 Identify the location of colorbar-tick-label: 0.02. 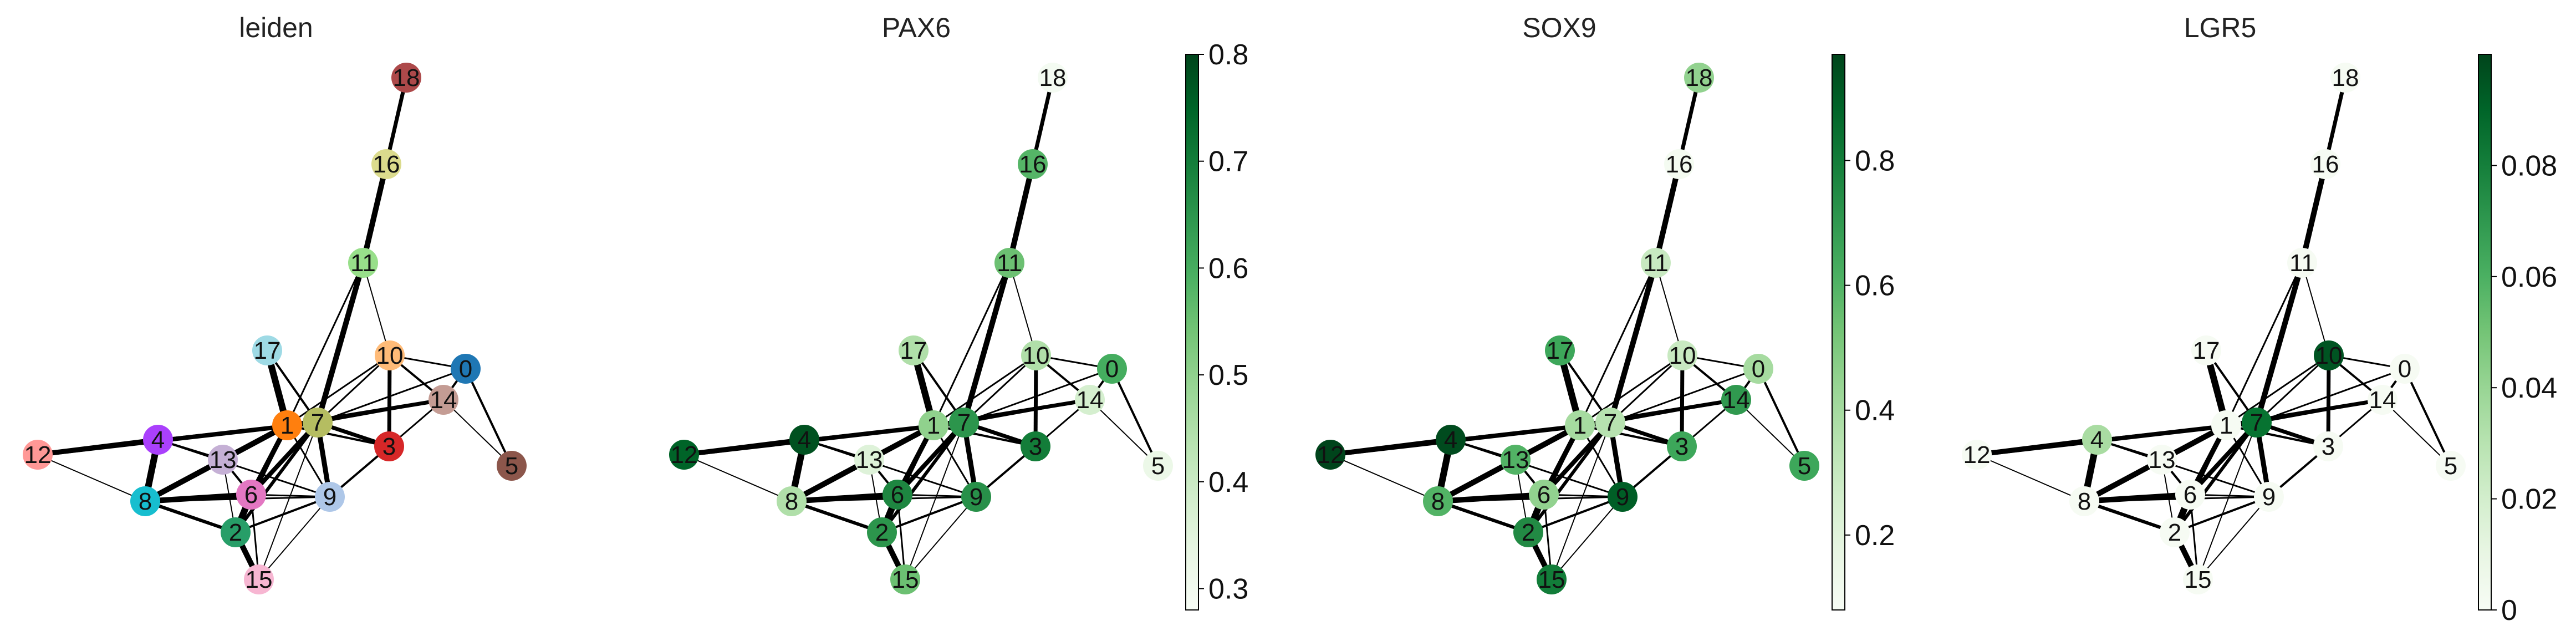
(2529, 500).